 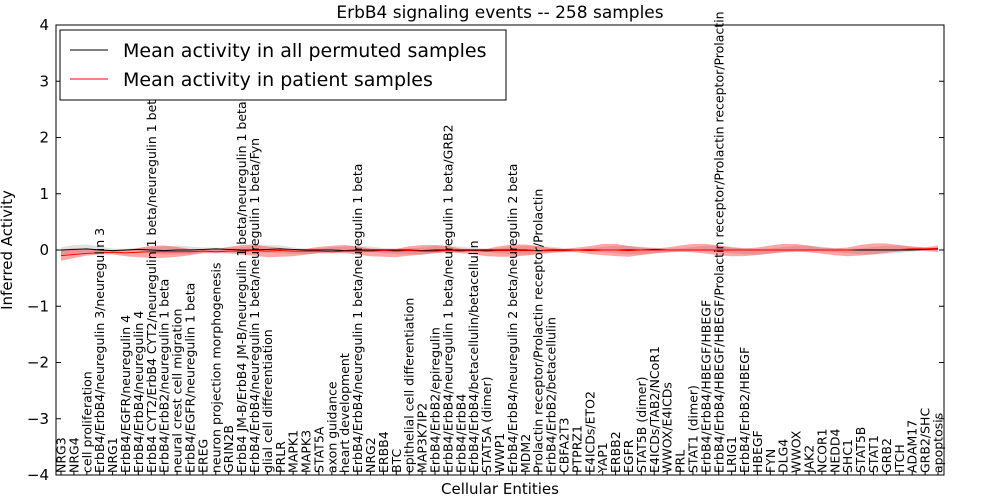 What do you see at coordinates (267, 401) in the screenshot?
I see `x-tick-label: glial cell differentiation` at bounding box center [267, 401].